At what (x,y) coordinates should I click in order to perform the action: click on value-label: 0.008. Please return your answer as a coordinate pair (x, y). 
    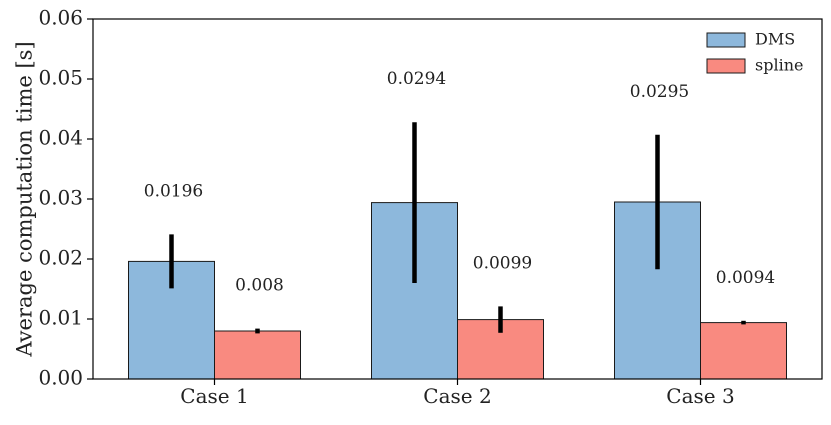
    Looking at the image, I should click on (259, 286).